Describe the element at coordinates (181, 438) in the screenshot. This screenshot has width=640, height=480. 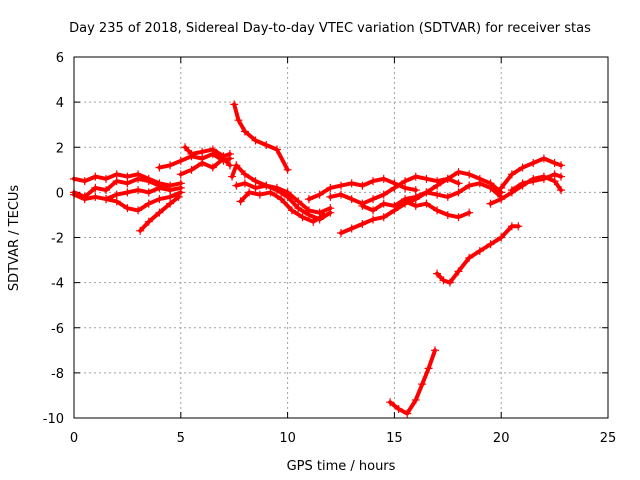
I see `x-tick-label: 5` at that location.